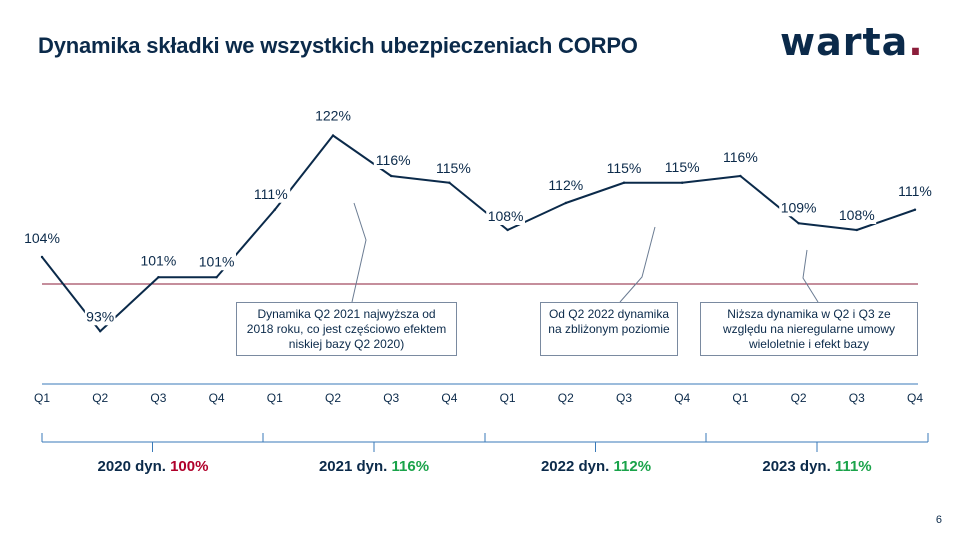 This screenshot has width=960, height=540. I want to click on year-summary-2020: 2020 dyn. 100%, so click(153, 466).